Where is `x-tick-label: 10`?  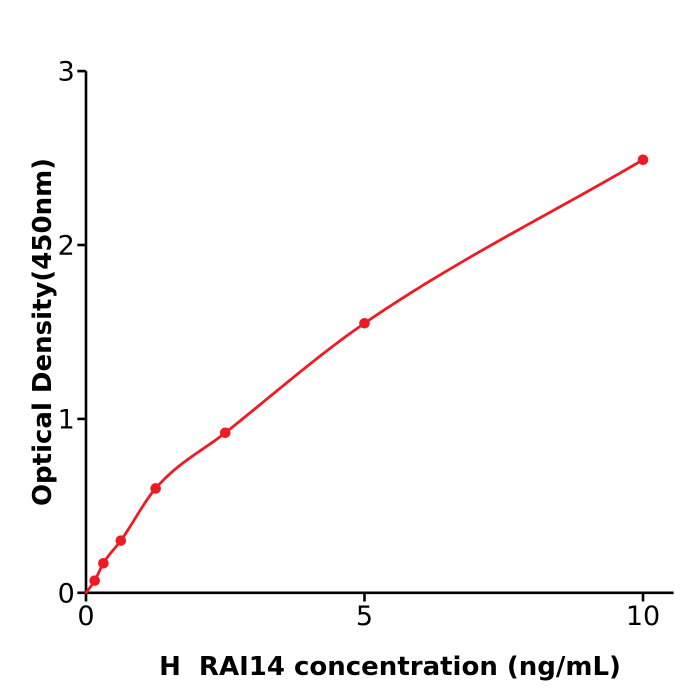 x-tick-label: 10 is located at coordinates (643, 616).